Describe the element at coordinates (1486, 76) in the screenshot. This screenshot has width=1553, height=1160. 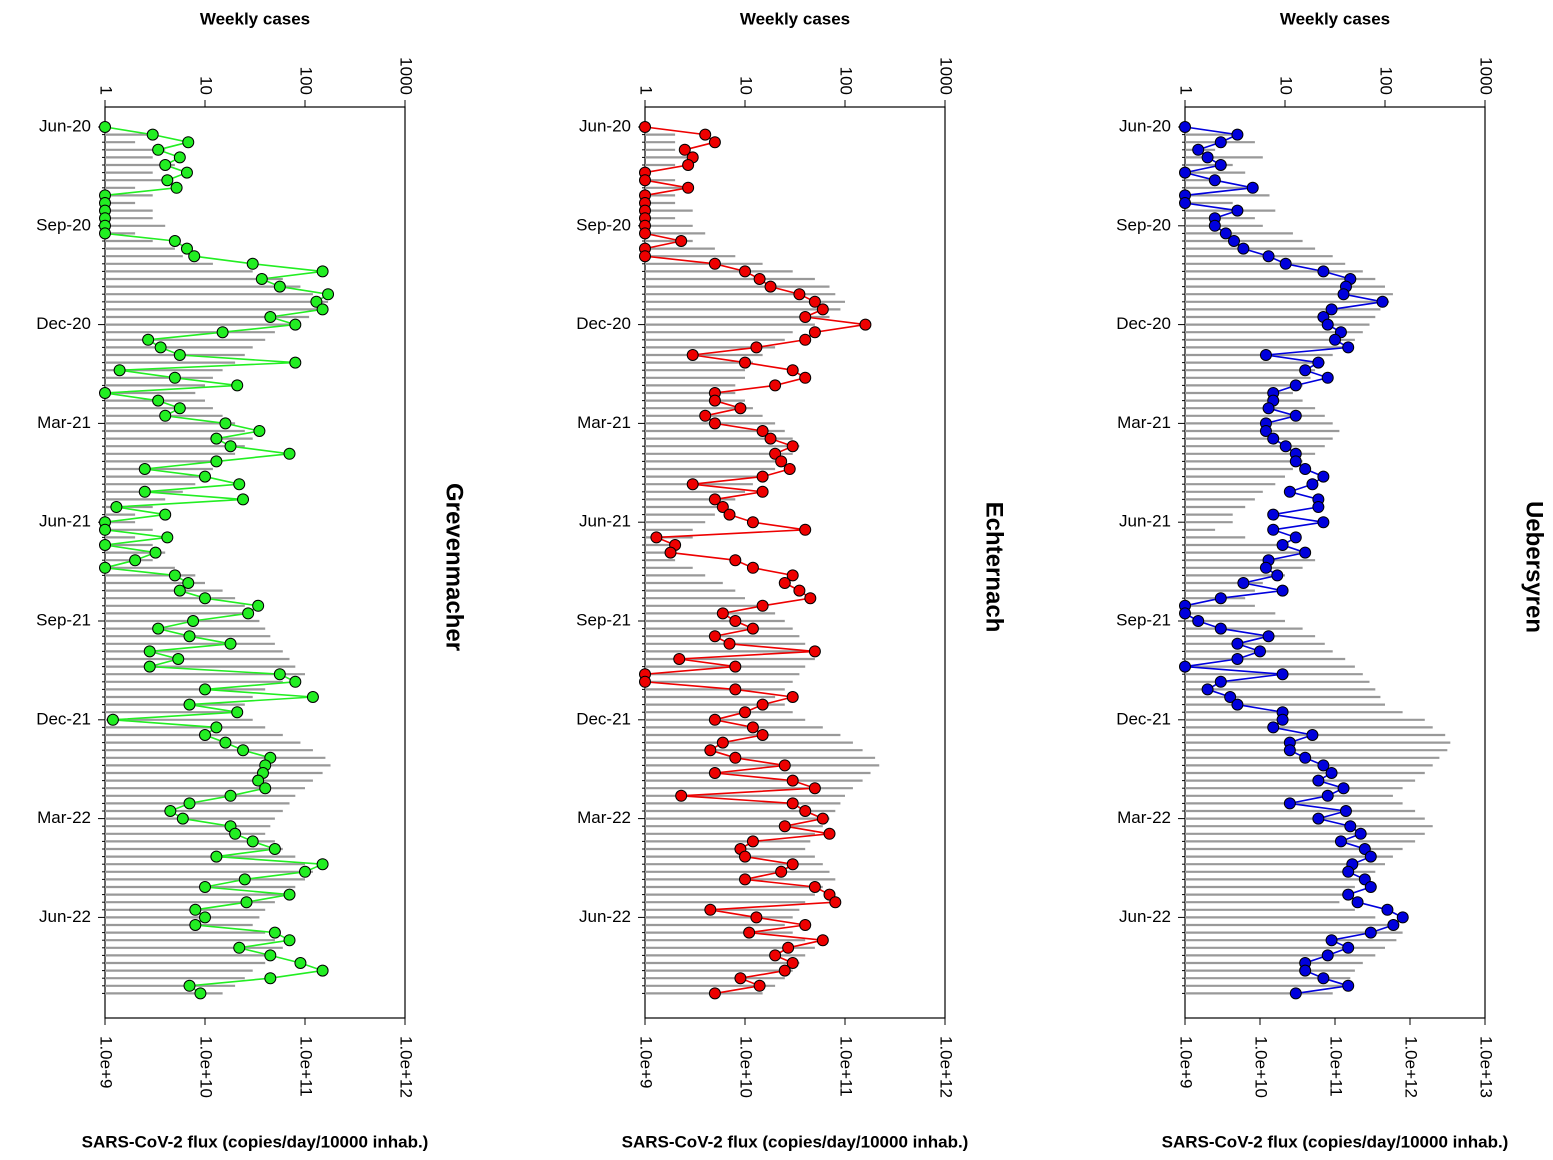
I see `x2-tick-label: 1000` at that location.